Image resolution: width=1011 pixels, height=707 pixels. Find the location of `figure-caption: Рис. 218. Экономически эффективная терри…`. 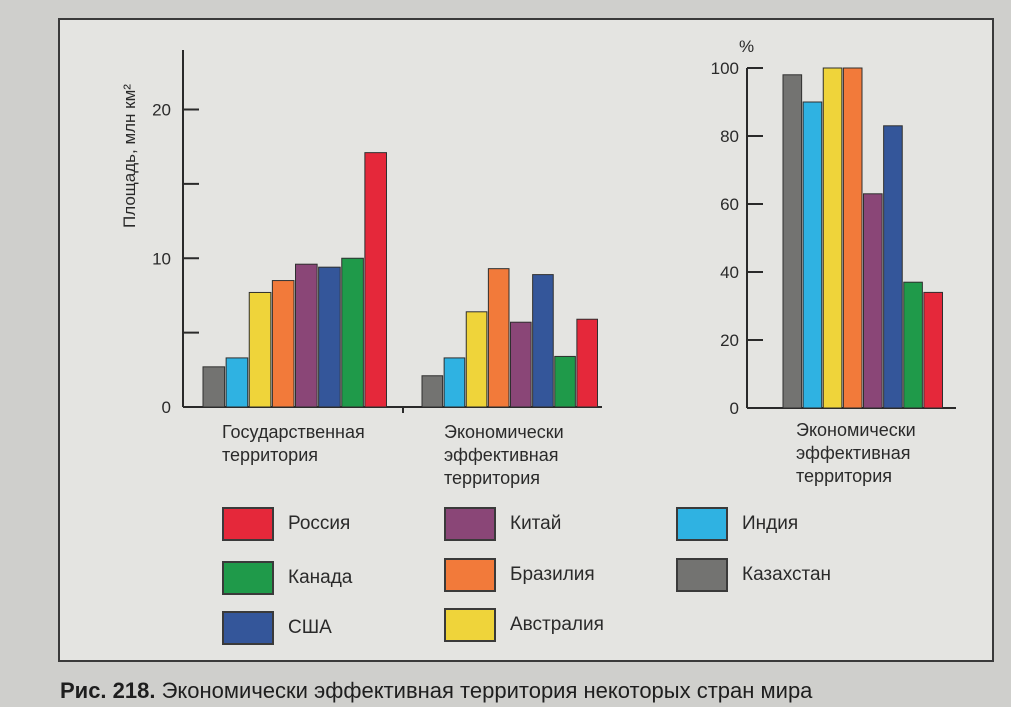

figure-caption: Рис. 218. Экономически эффективная терри… is located at coordinates (436, 691).